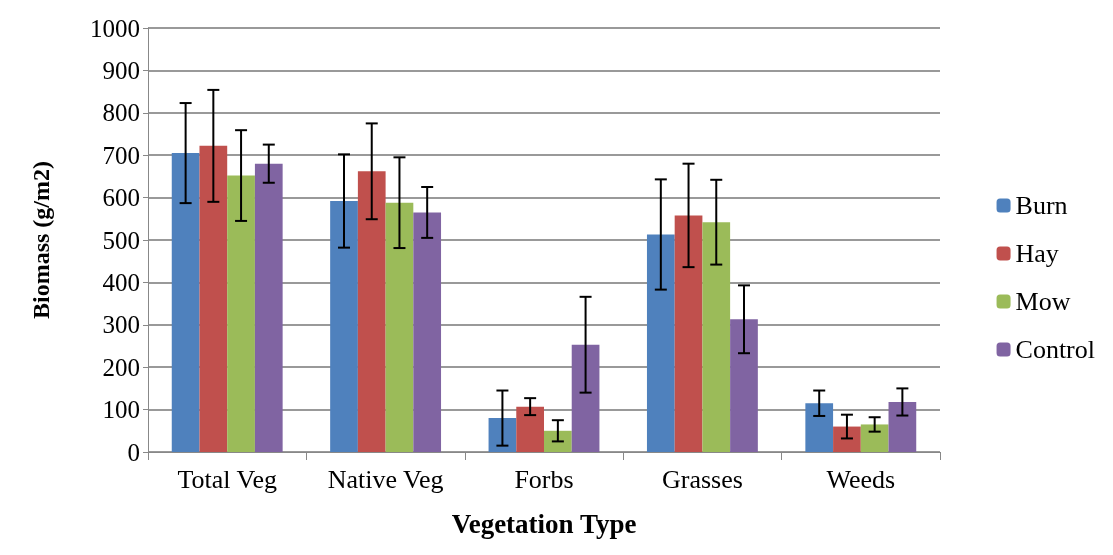 This screenshot has height=555, width=1113. What do you see at coordinates (544, 523) in the screenshot?
I see `x-axis-title: Vegetation Type` at bounding box center [544, 523].